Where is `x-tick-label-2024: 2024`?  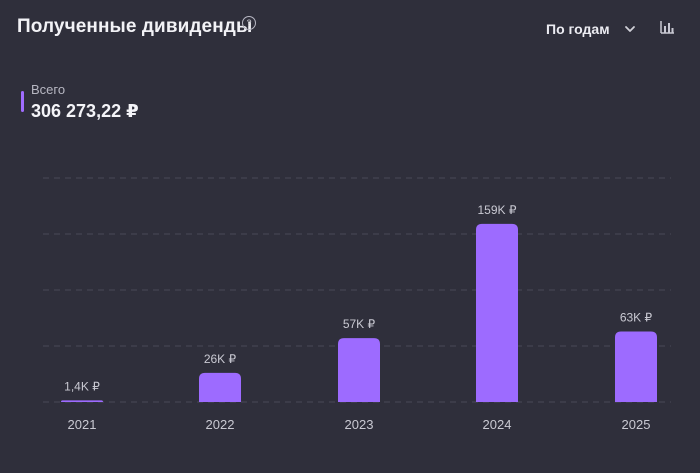 x-tick-label-2024: 2024 is located at coordinates (497, 424).